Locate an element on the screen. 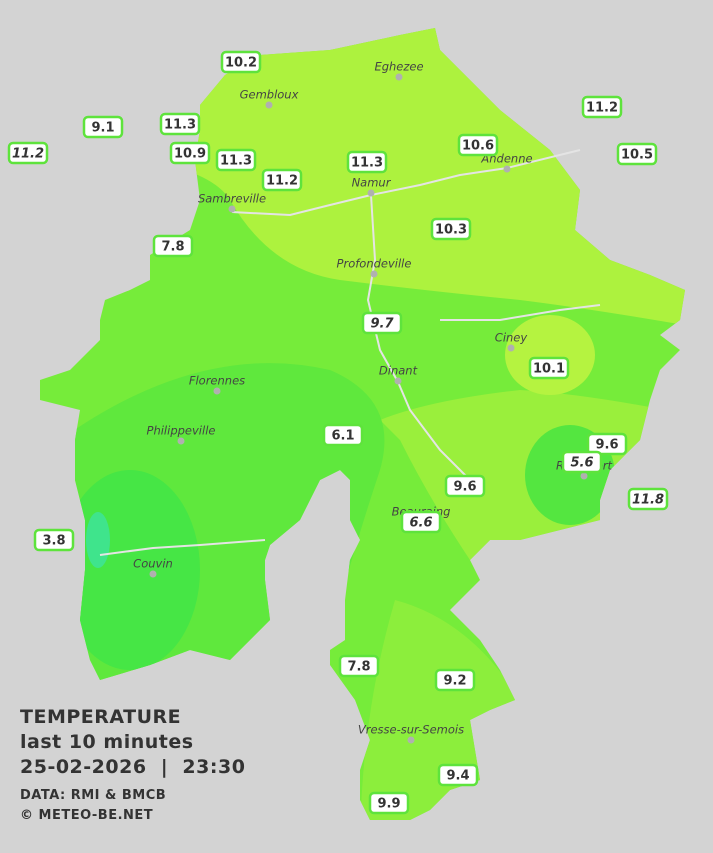  station-label: 9.4 is located at coordinates (458, 775).